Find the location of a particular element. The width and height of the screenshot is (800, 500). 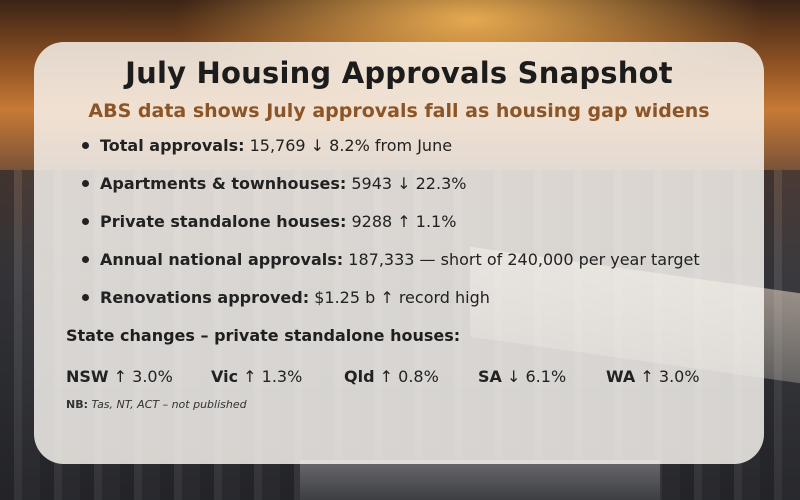

state-name: Qld is located at coordinates (359, 376).